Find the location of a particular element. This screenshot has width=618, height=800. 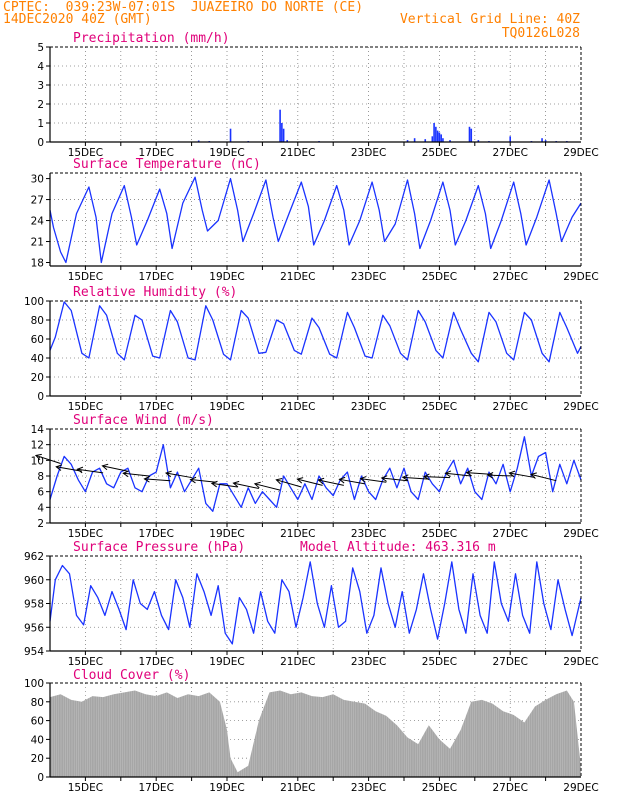

y-tick-label: 12 is located at coordinates (37, 446).